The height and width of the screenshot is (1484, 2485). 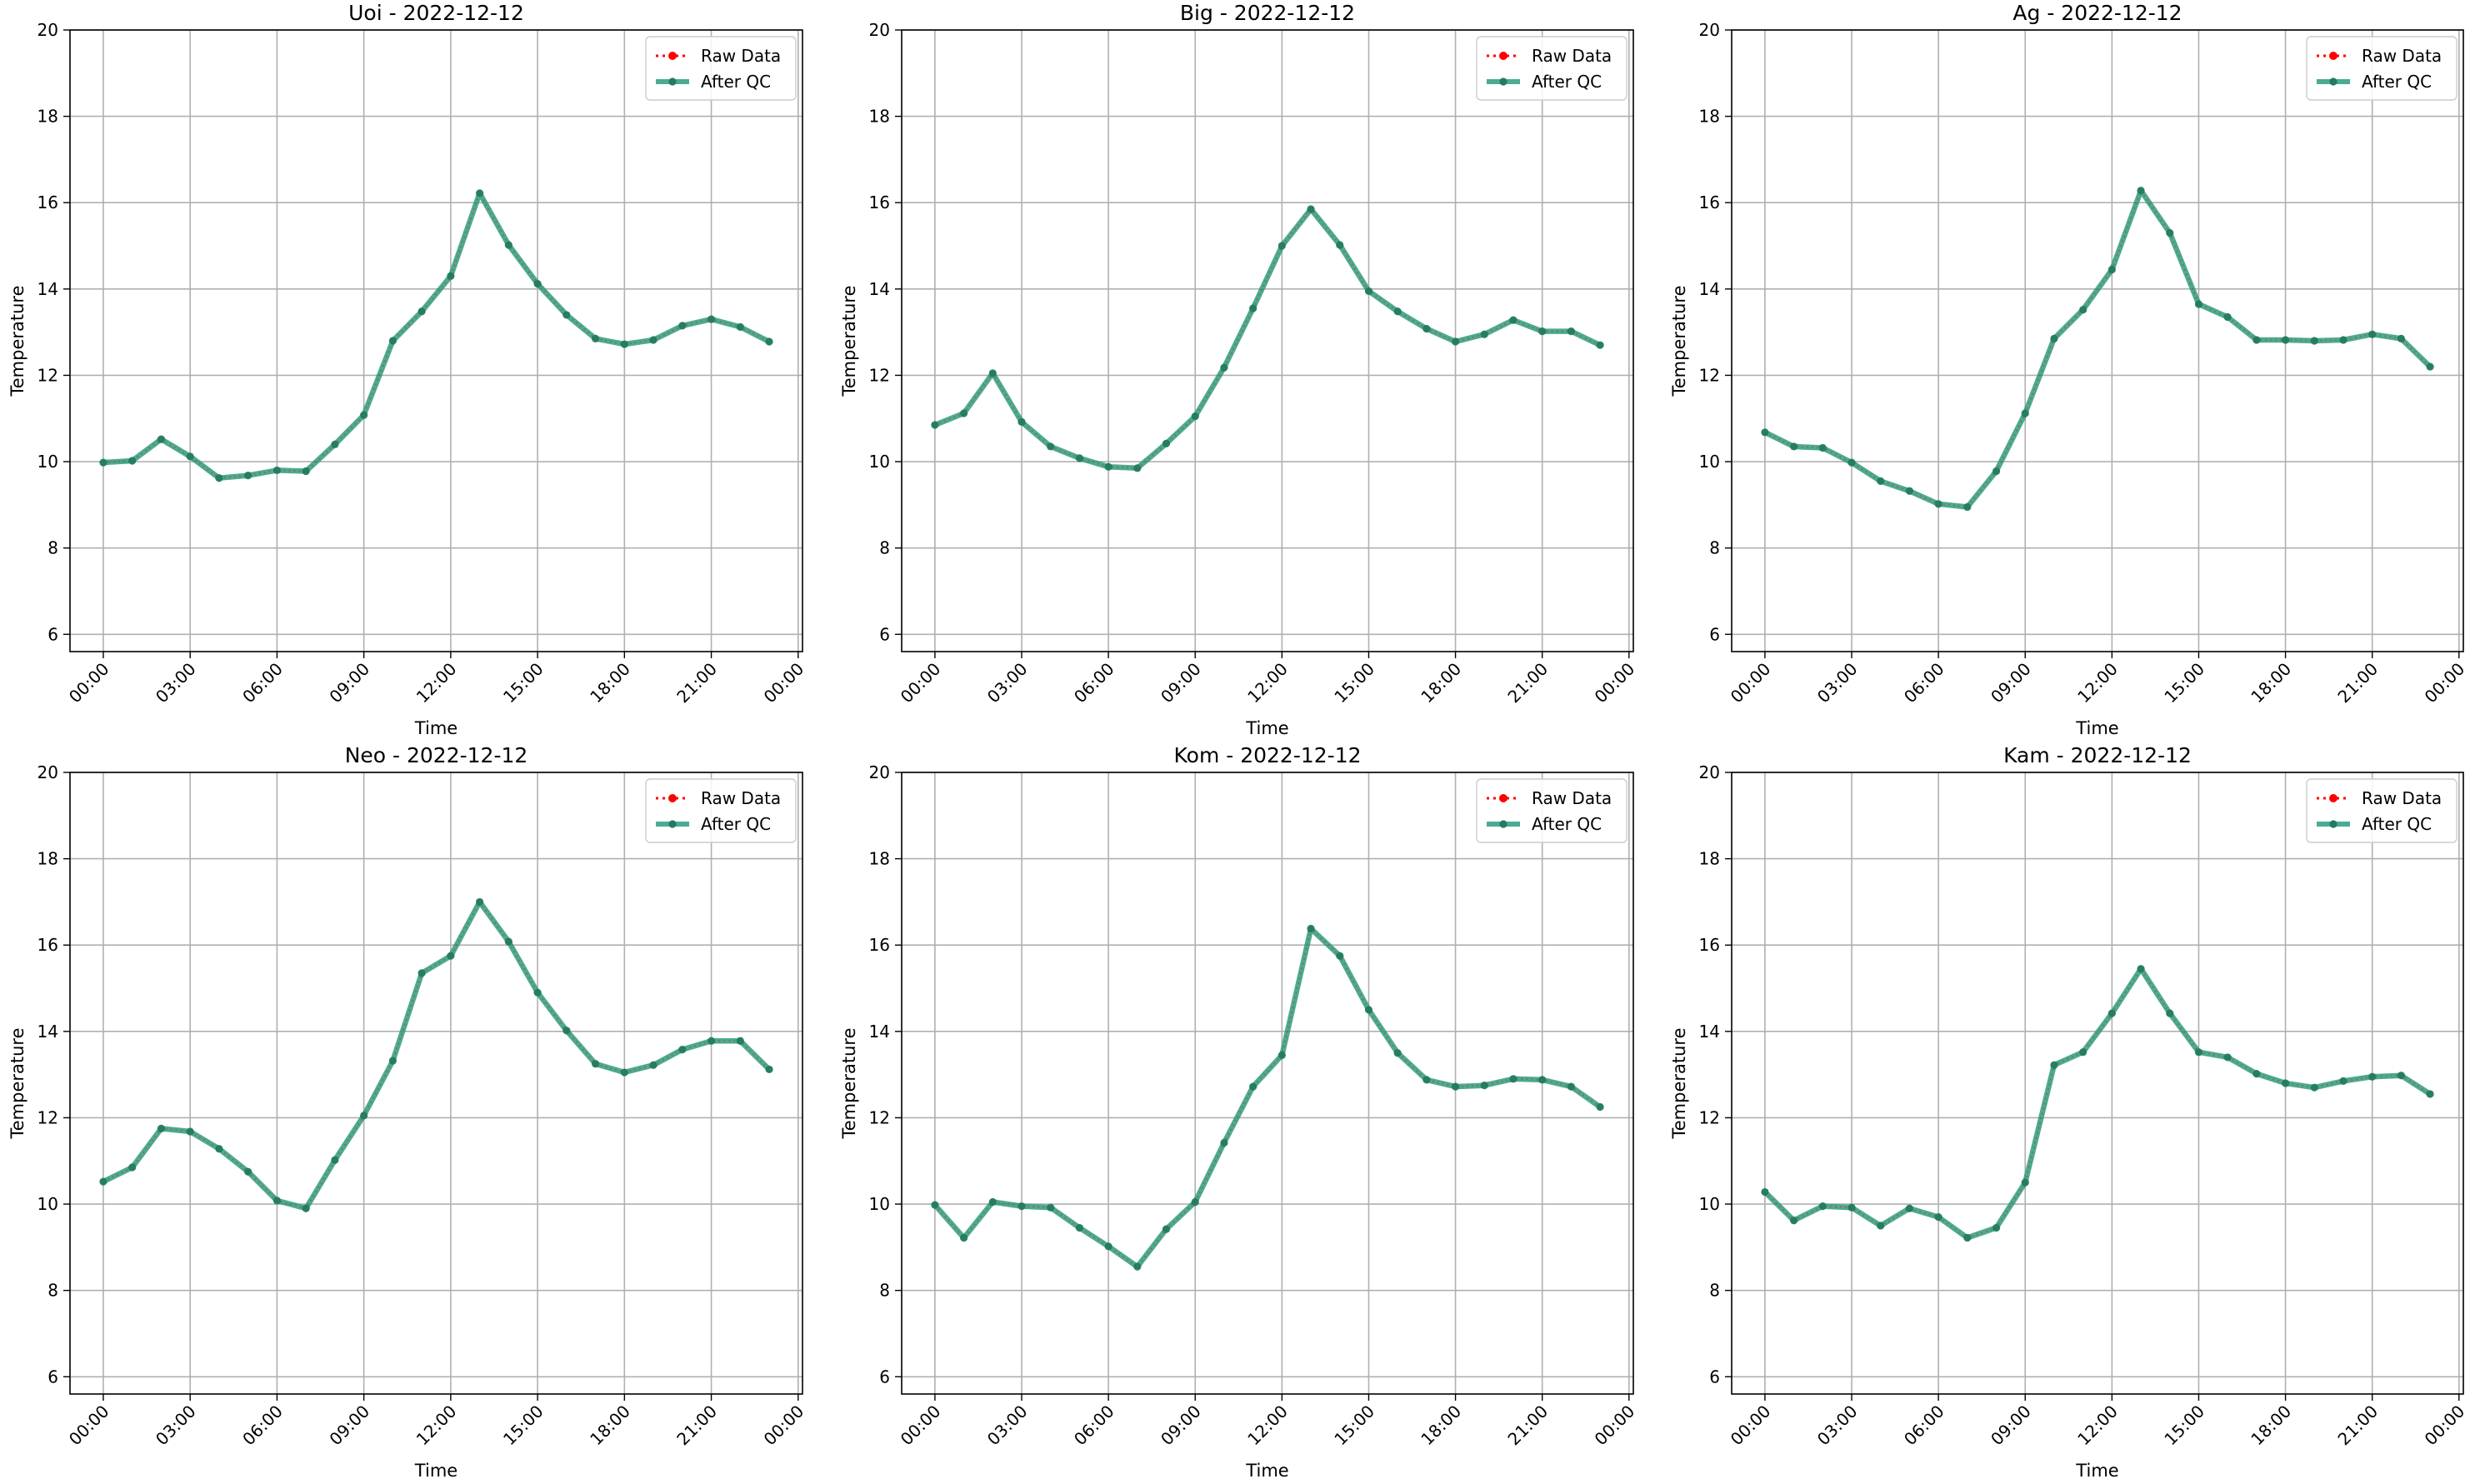 What do you see at coordinates (2357, 1426) in the screenshot?
I see `x-tick-label: 21:00` at bounding box center [2357, 1426].